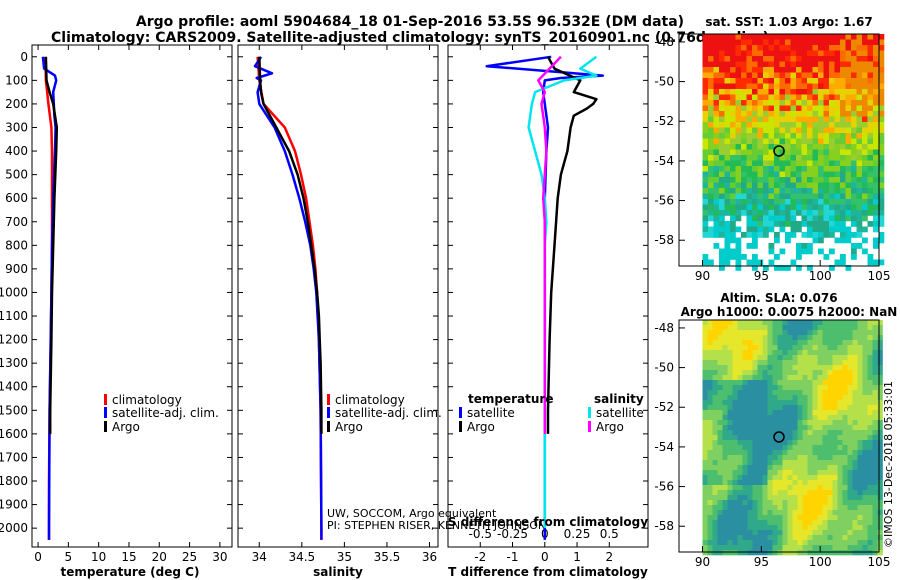 The height and width of the screenshot is (580, 900). What do you see at coordinates (14, 387) in the screenshot?
I see `depth-tick-label: 1400` at bounding box center [14, 387].